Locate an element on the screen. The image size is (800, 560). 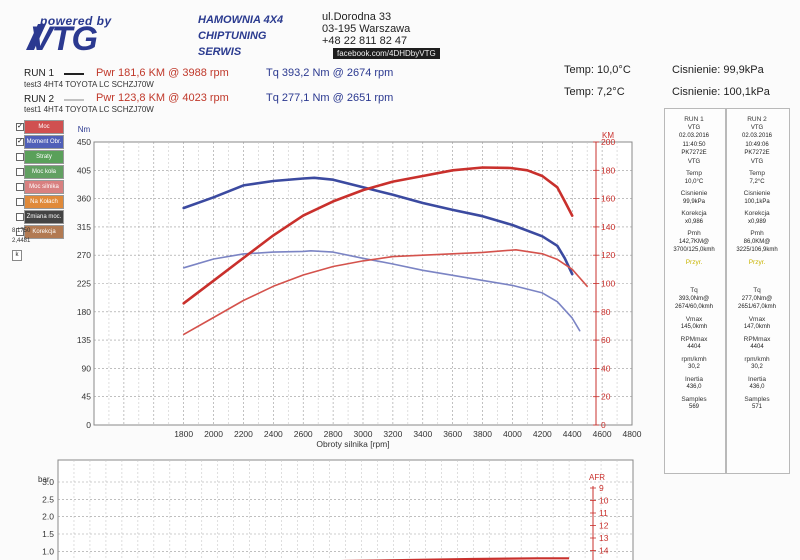
afr-y-tick-left: 3.0 is located at coordinates (48, 482).